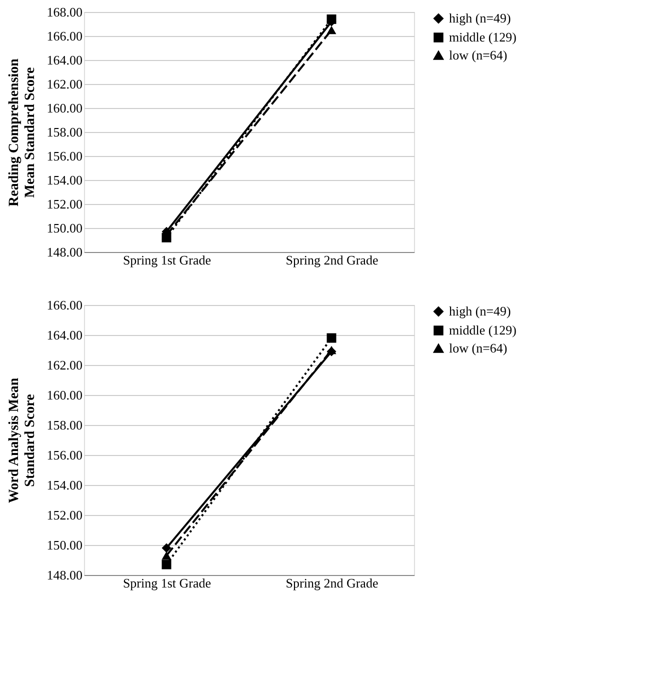 This screenshot has width=648, height=675. I want to click on y-axis-title: Word Analysis Mean Standard Score, so click(22, 441).